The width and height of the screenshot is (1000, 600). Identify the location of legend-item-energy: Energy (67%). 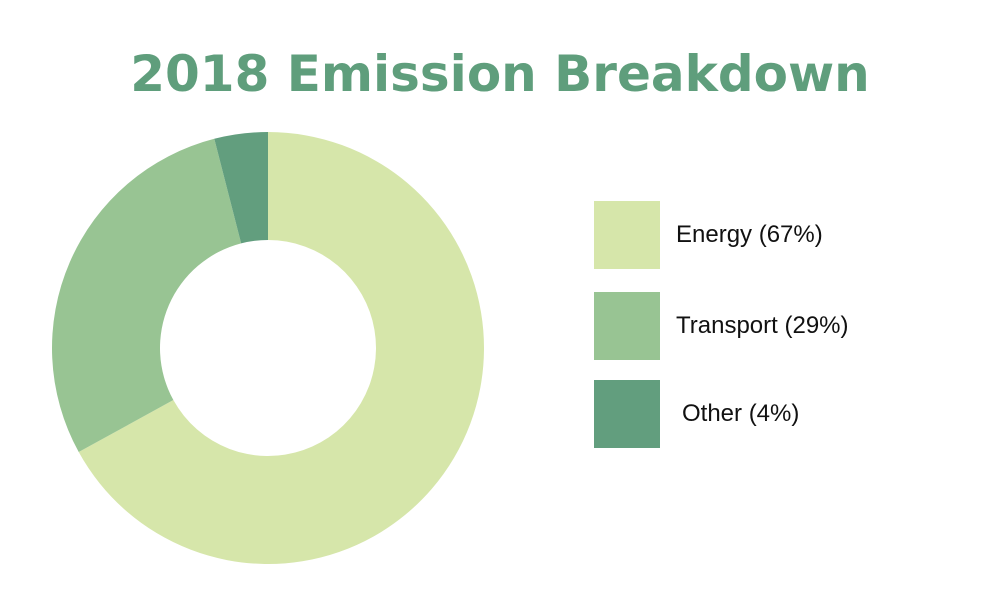
(784, 235).